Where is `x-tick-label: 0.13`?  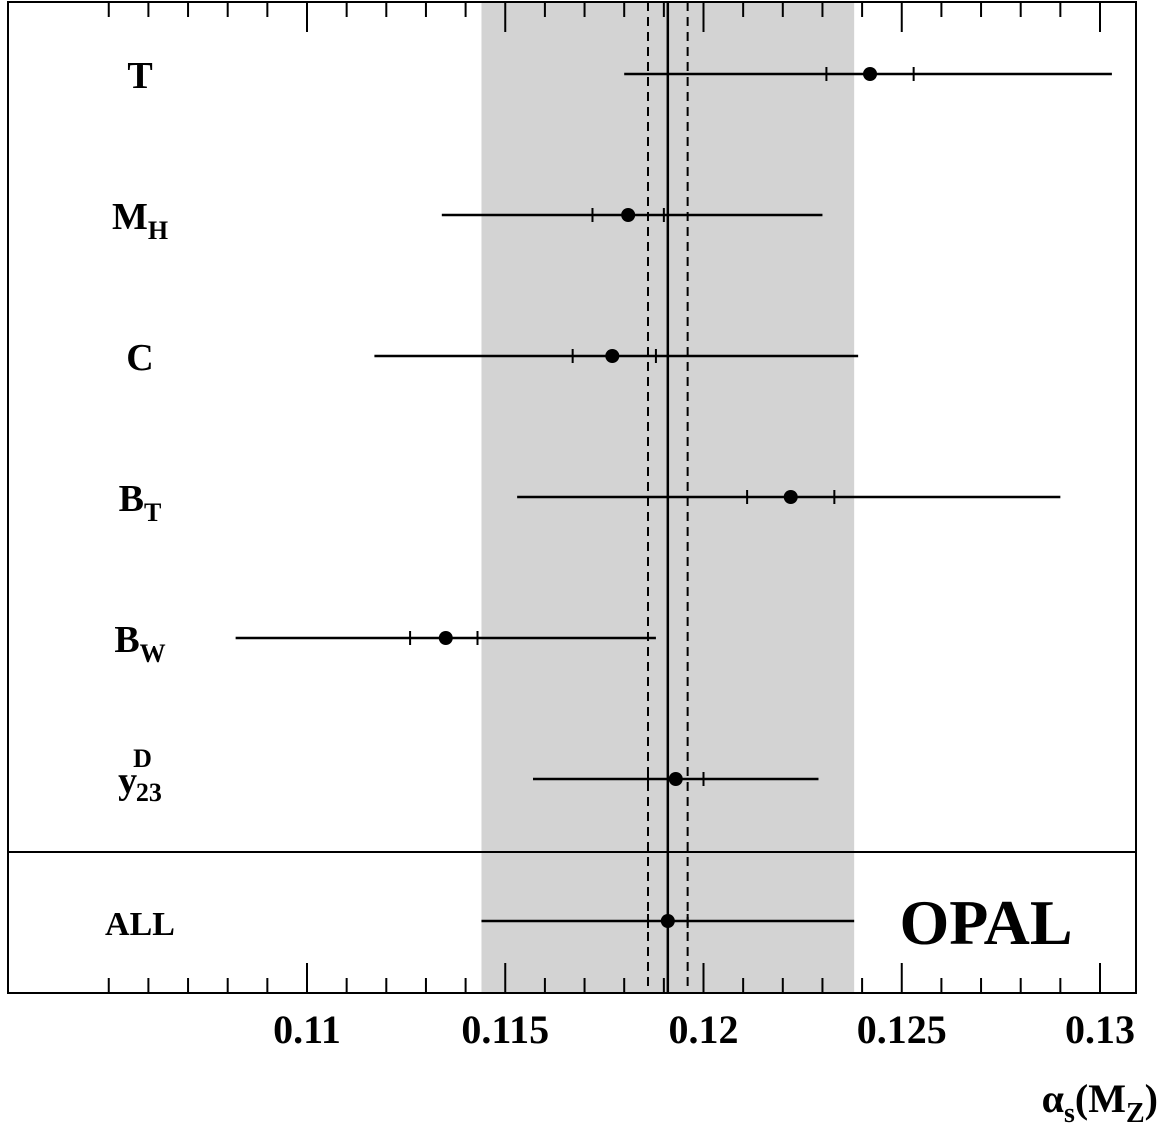 x-tick-label: 0.13 is located at coordinates (1100, 1029).